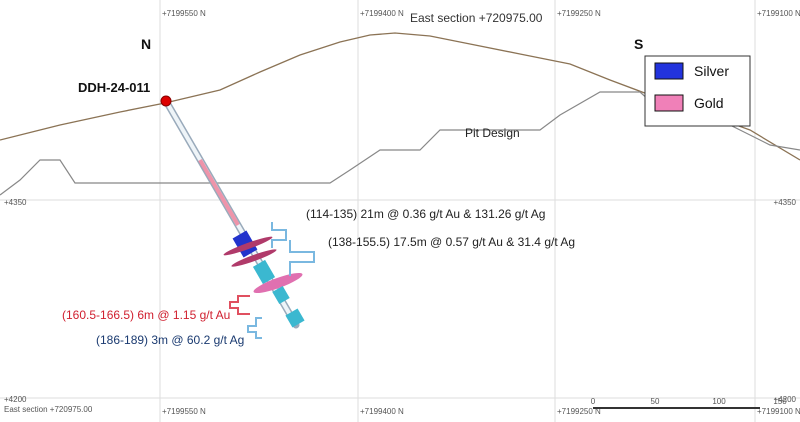 This screenshot has width=800, height=422. What do you see at coordinates (48, 409) in the screenshot?
I see `section-footer: East section +720975.00` at bounding box center [48, 409].